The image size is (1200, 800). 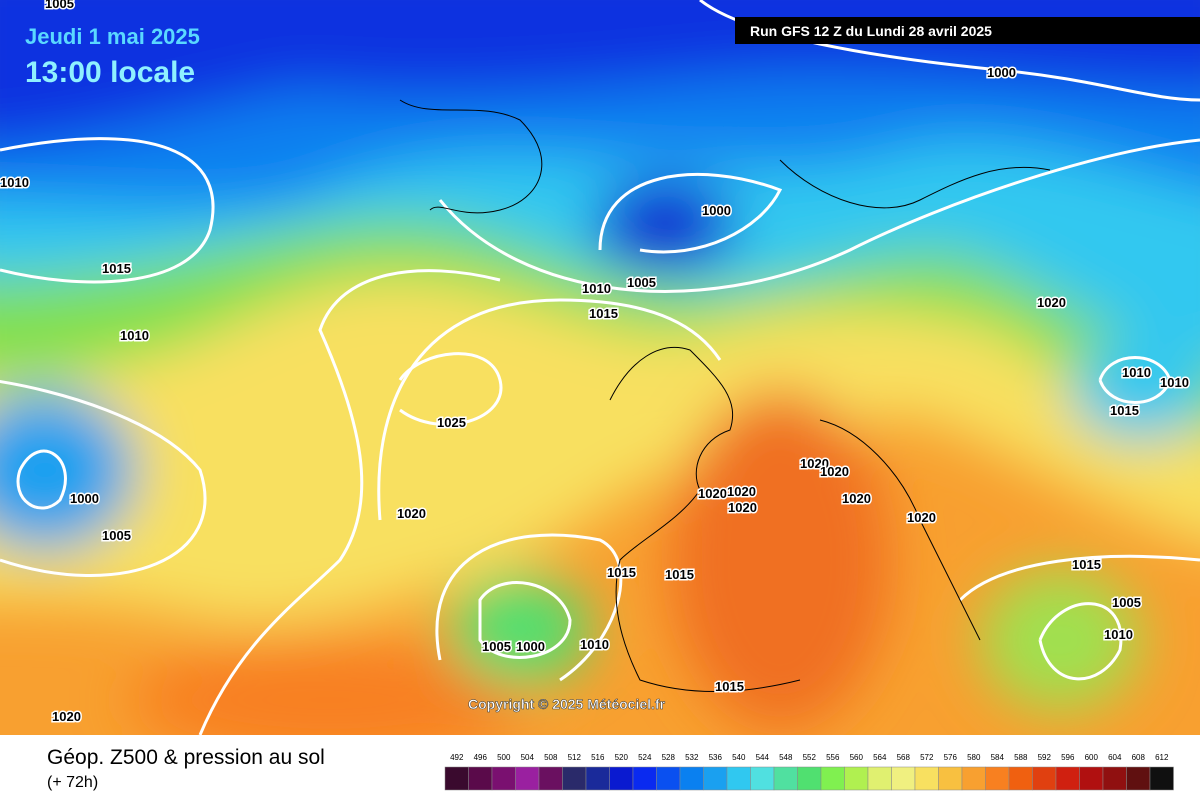 I want to click on scale-label: 548, so click(x=786, y=757).